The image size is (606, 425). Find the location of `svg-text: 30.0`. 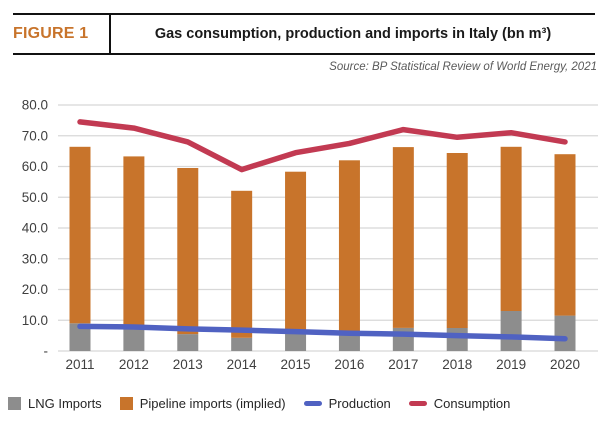

svg-text: 30.0 is located at coordinates (35, 258).